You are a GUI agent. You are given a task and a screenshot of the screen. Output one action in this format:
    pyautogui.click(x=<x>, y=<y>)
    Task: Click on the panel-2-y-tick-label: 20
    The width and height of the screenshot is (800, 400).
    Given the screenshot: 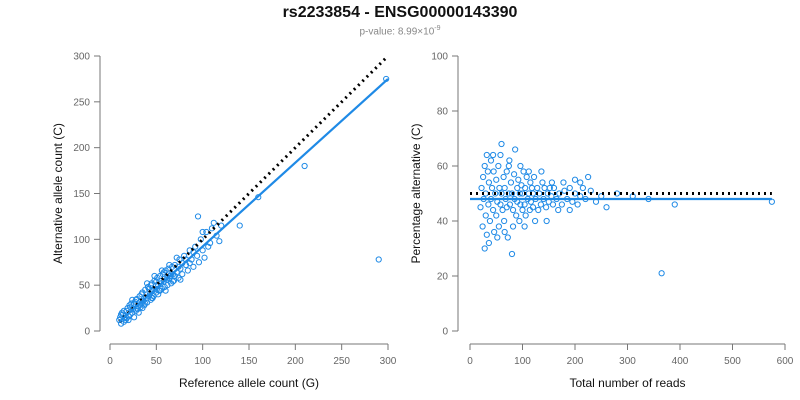 What is the action you would take?
    pyautogui.click(x=443, y=277)
    